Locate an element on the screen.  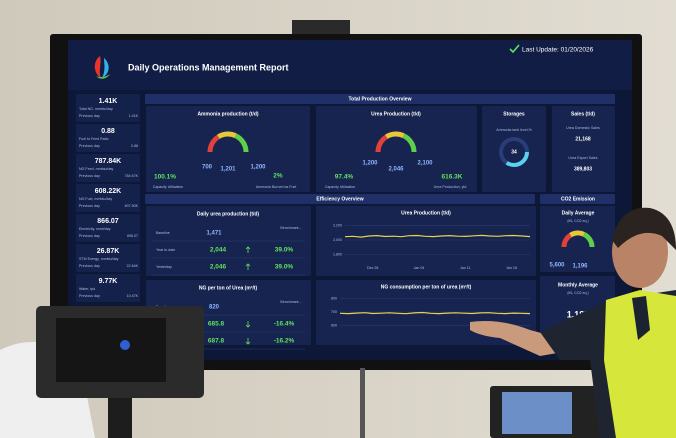
section-title: CO2 Emission is located at coordinates (578, 199).